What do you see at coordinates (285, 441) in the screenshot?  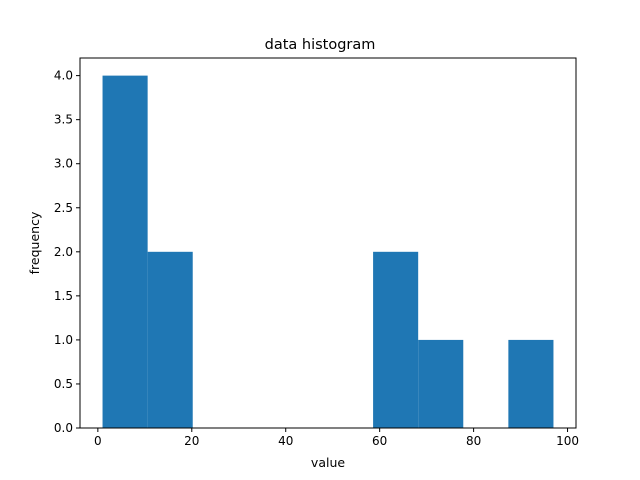 I see `x-tick-label: 40` at bounding box center [285, 441].